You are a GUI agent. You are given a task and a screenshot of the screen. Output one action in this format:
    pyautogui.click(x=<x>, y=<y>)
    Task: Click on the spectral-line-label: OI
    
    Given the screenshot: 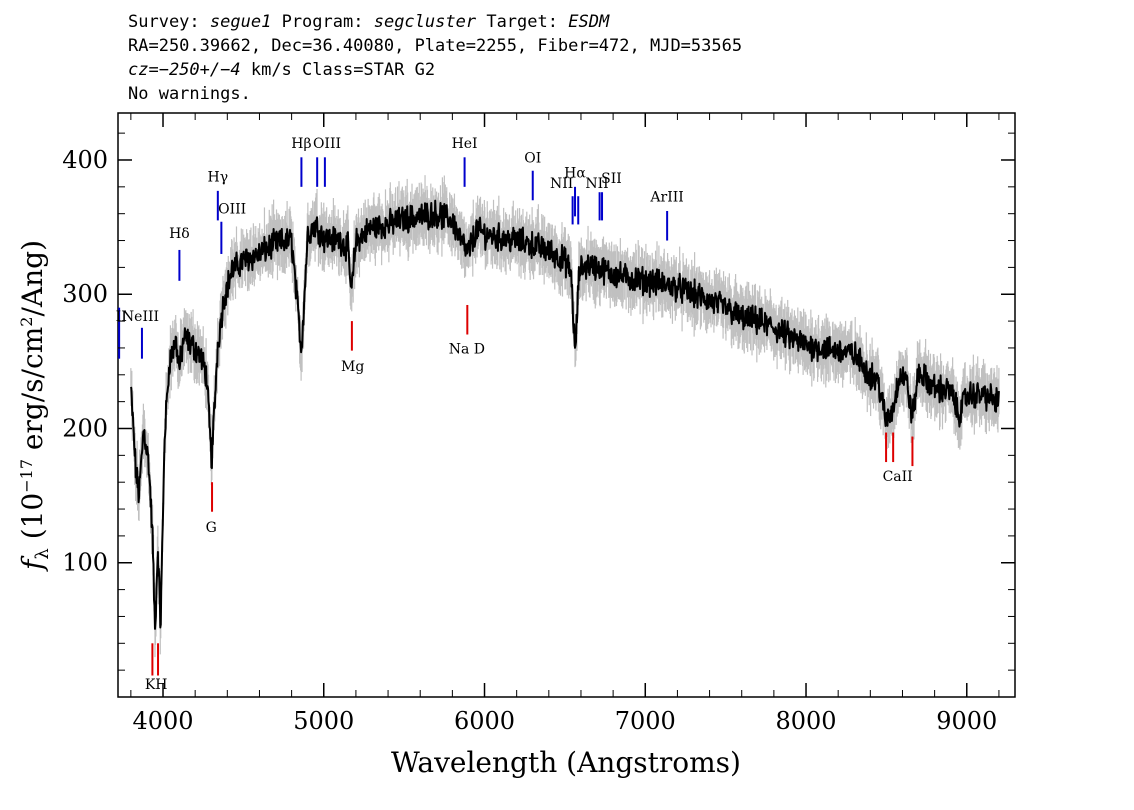 What is the action you would take?
    pyautogui.click(x=532, y=159)
    